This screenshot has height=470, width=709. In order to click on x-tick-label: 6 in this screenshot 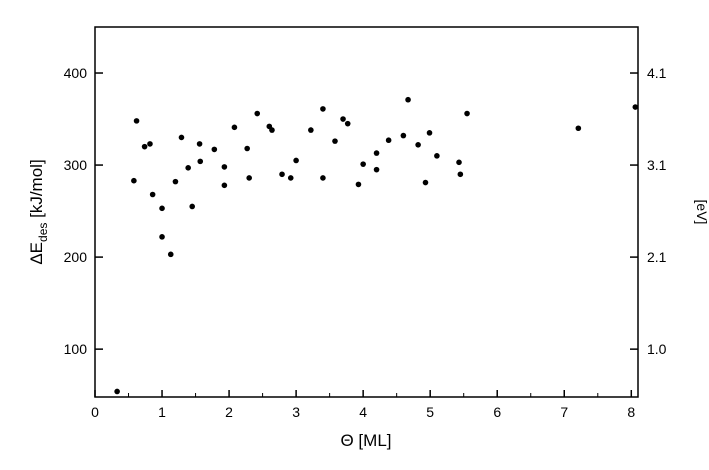, I will do `click(497, 412)`.